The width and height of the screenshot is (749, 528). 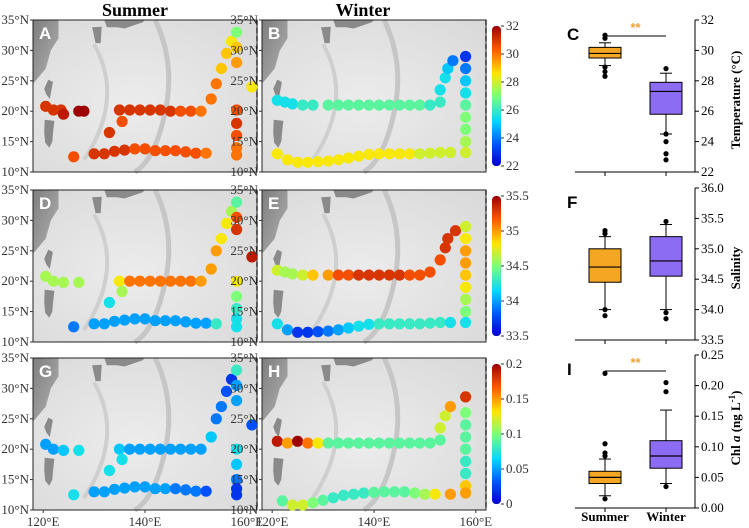 I want to click on colorbar-tick-label: 0.2, so click(x=514, y=363).